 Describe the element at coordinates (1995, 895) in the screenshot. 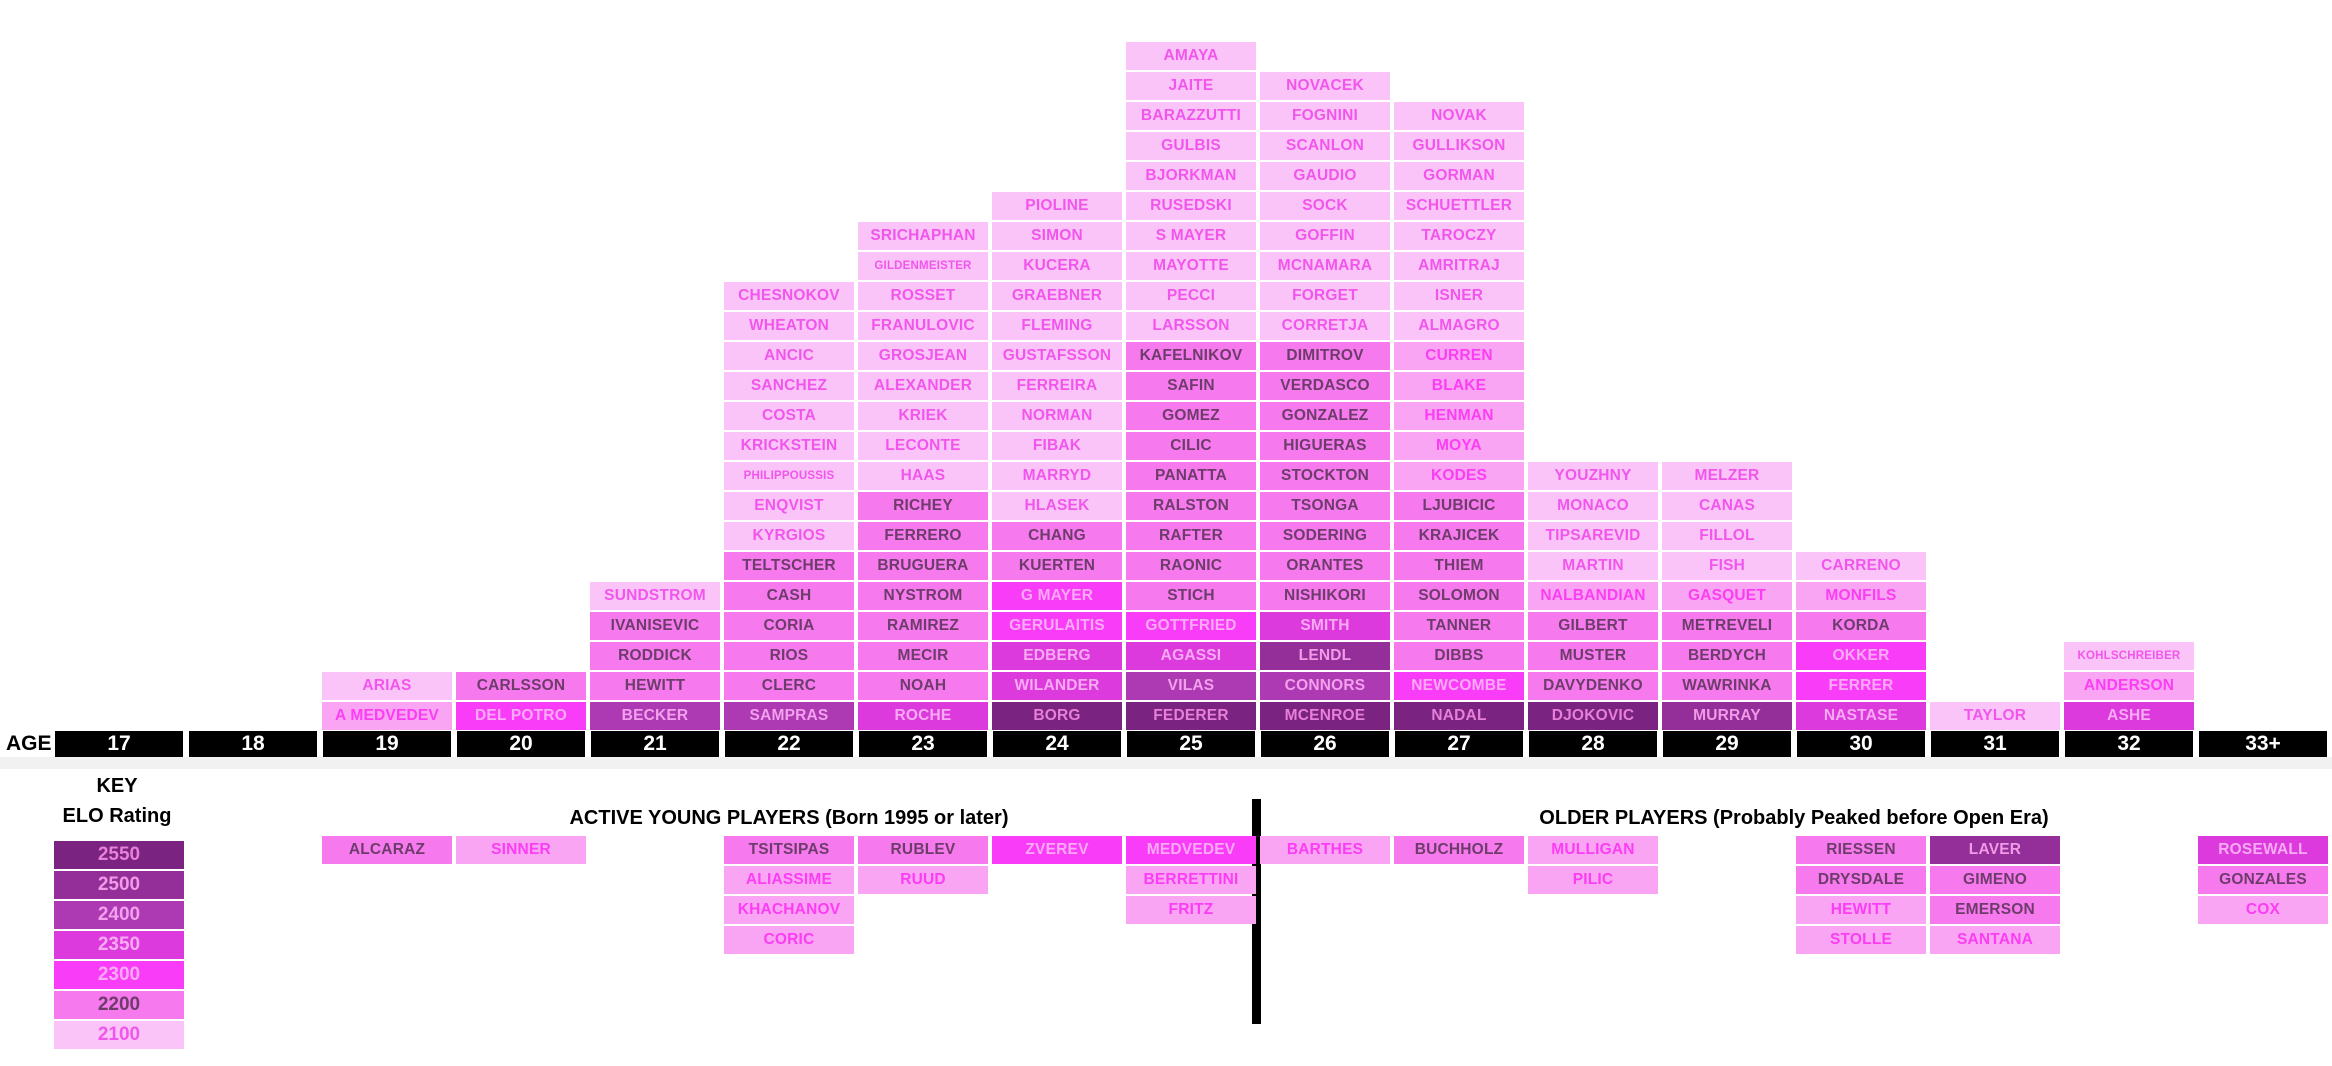

I see `age-column-31: LAVER GIMENO EMERSON SANTANA` at that location.